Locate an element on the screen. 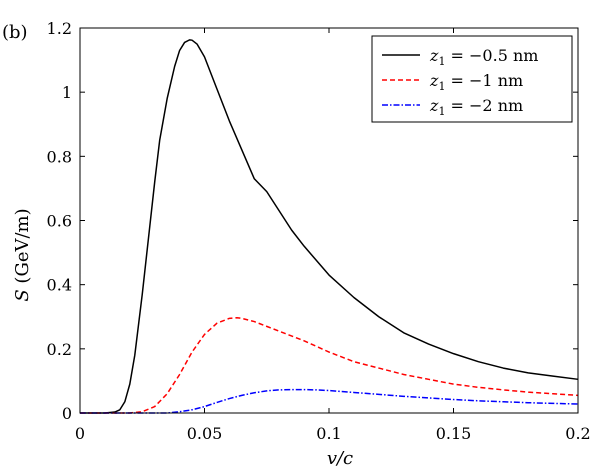  legend-box is located at coordinates (472, 79).